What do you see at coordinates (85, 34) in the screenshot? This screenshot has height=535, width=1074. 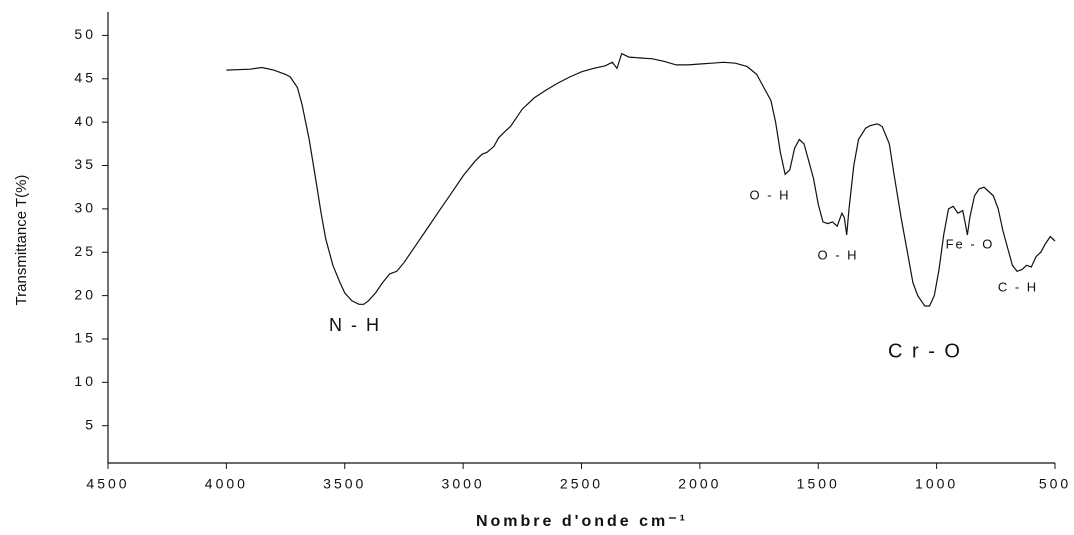 I see `y-tick-label: 50` at bounding box center [85, 34].